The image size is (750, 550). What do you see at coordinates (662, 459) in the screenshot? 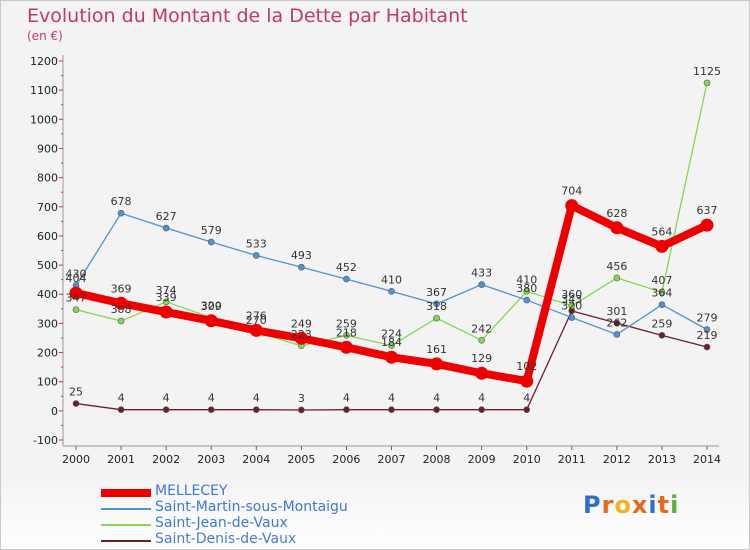
I see `x-tick-label: 2013` at bounding box center [662, 459].